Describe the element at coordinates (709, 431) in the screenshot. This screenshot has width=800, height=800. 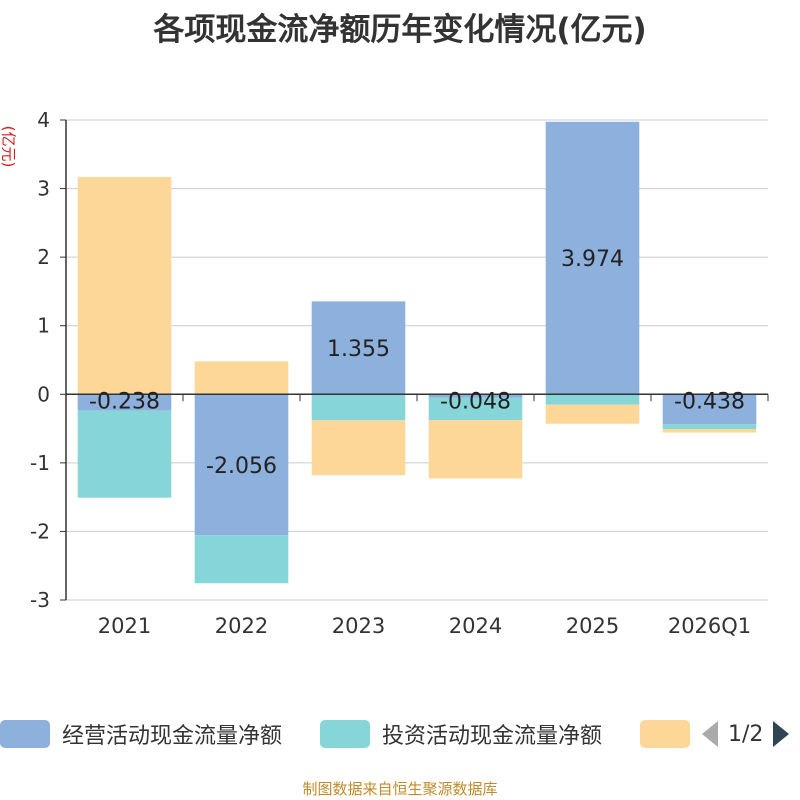
I see `bar-2-2026Q1` at that location.